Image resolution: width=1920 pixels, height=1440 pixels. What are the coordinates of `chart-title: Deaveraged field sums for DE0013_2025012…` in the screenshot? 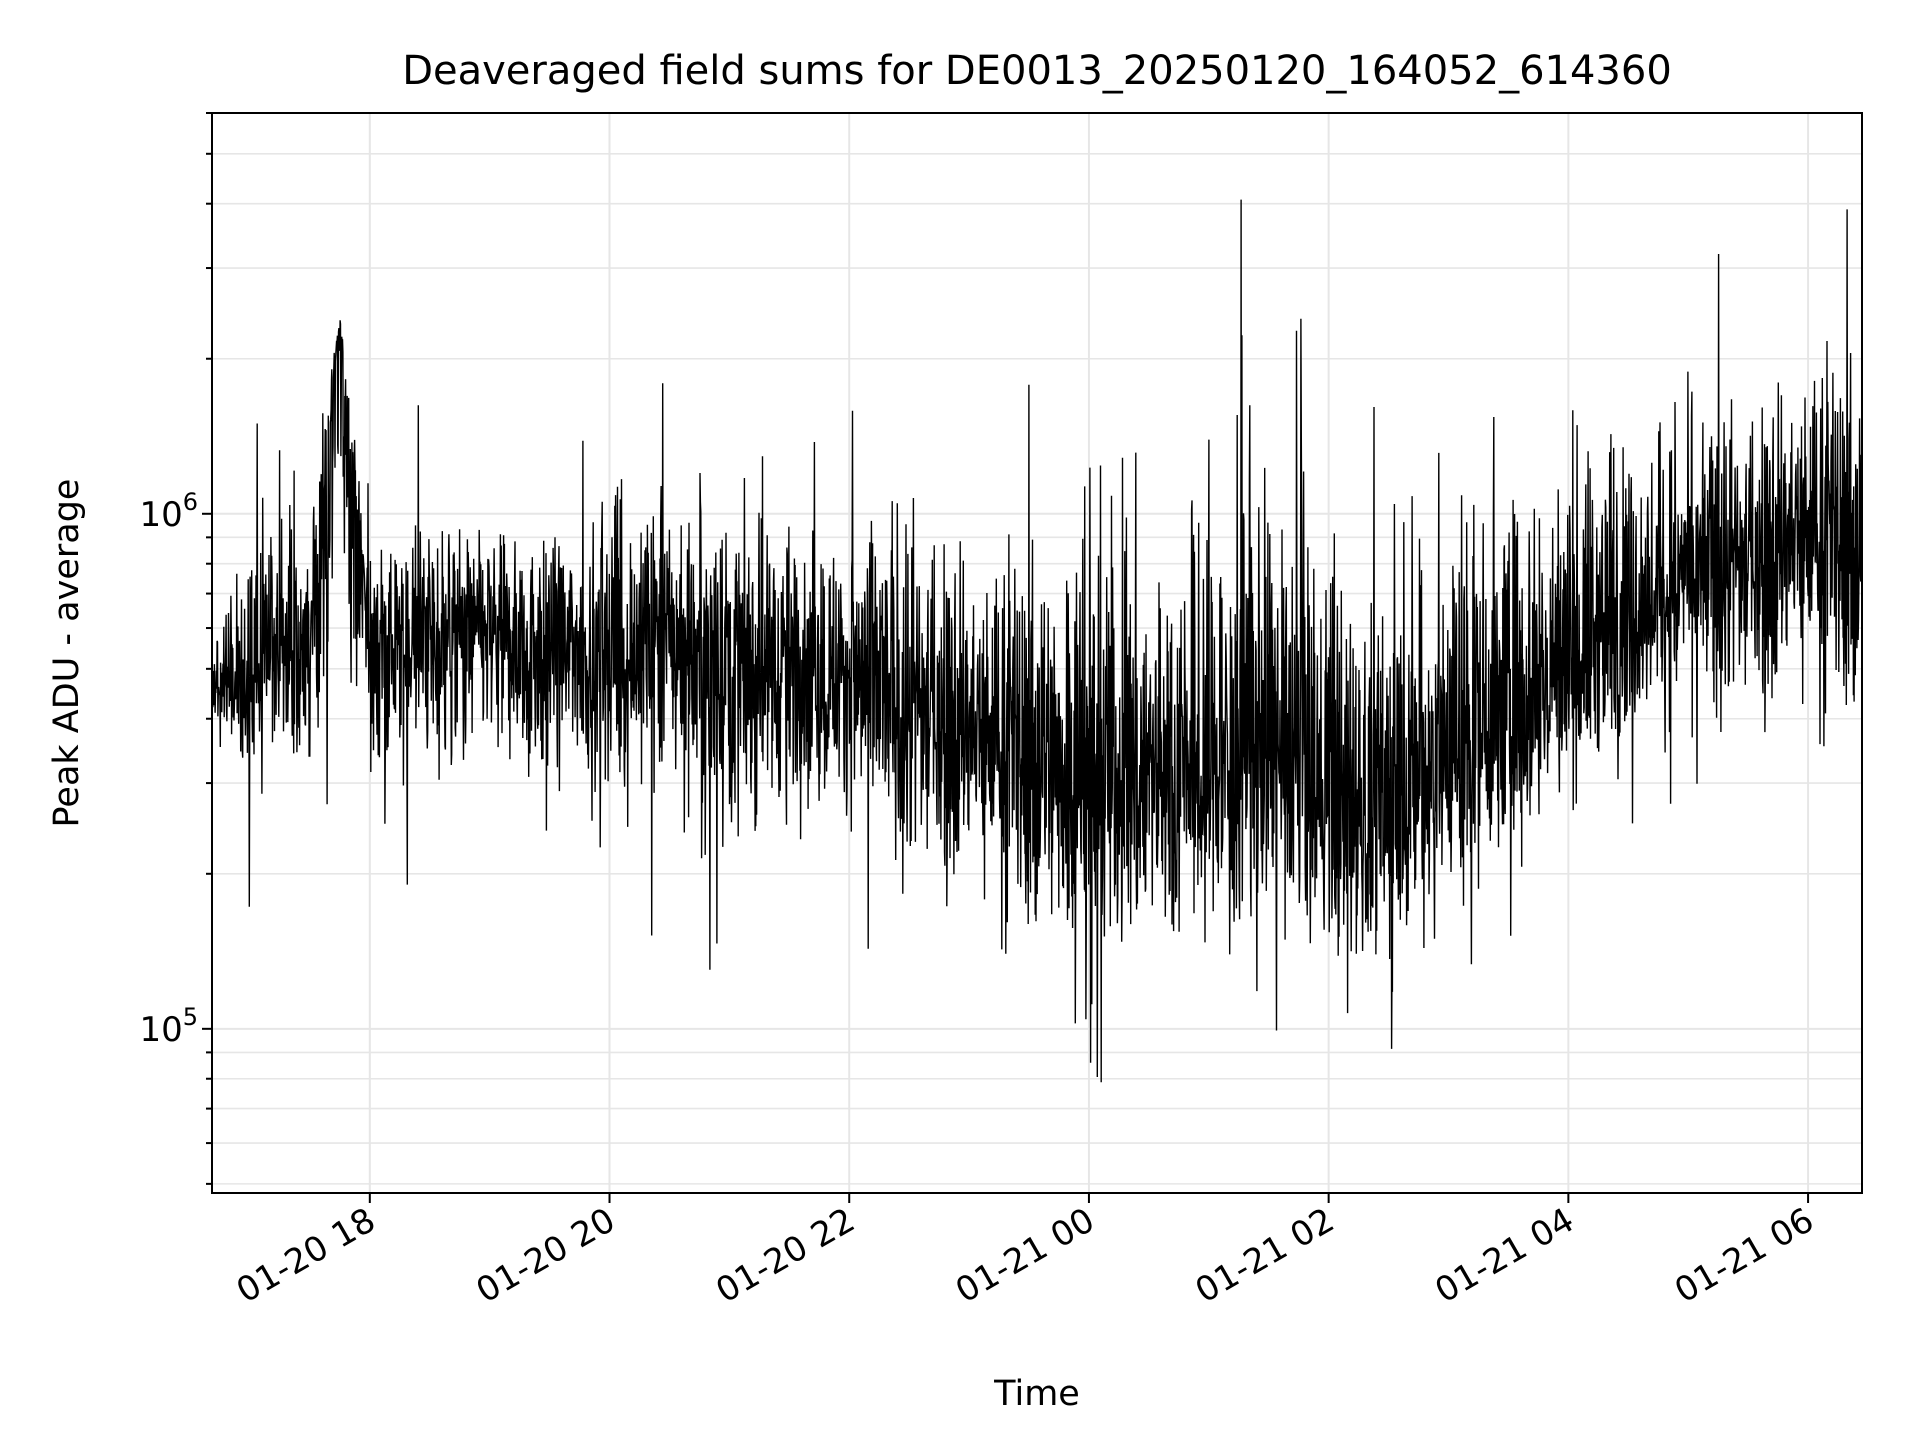 It's located at (1037, 71).